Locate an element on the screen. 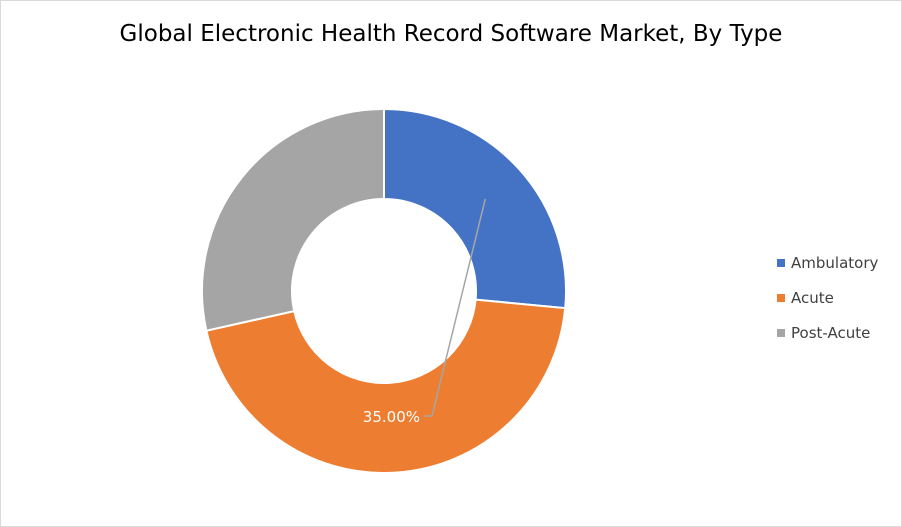  legend-label: Post-Acute is located at coordinates (831, 332).